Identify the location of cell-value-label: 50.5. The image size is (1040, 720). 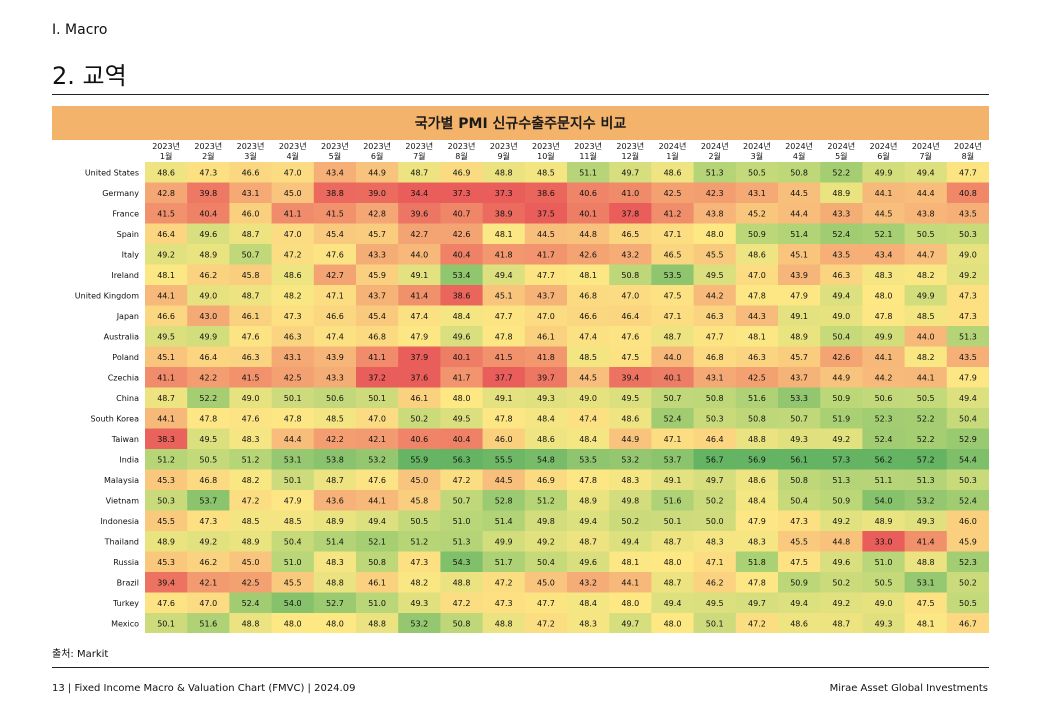
(208, 459).